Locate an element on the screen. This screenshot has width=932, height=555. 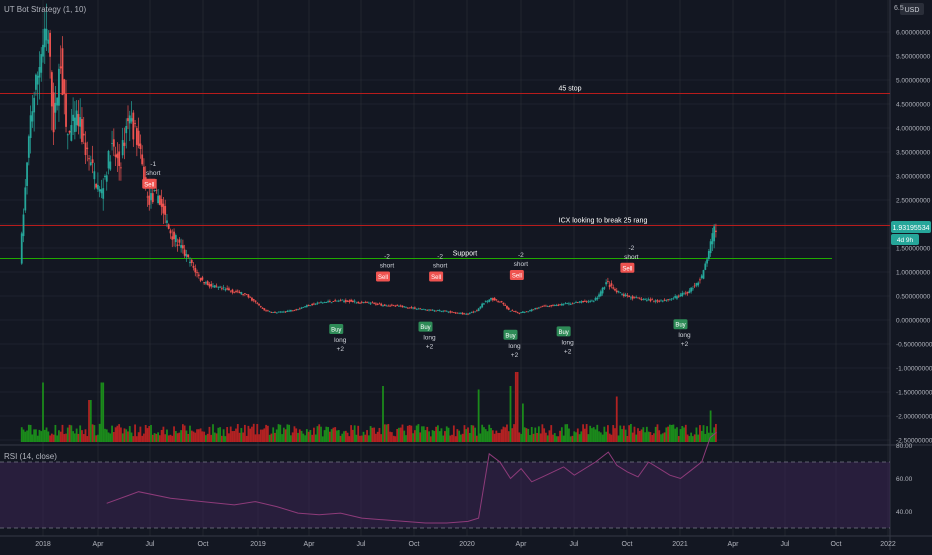
currency-badge is located at coordinates (912, 9).